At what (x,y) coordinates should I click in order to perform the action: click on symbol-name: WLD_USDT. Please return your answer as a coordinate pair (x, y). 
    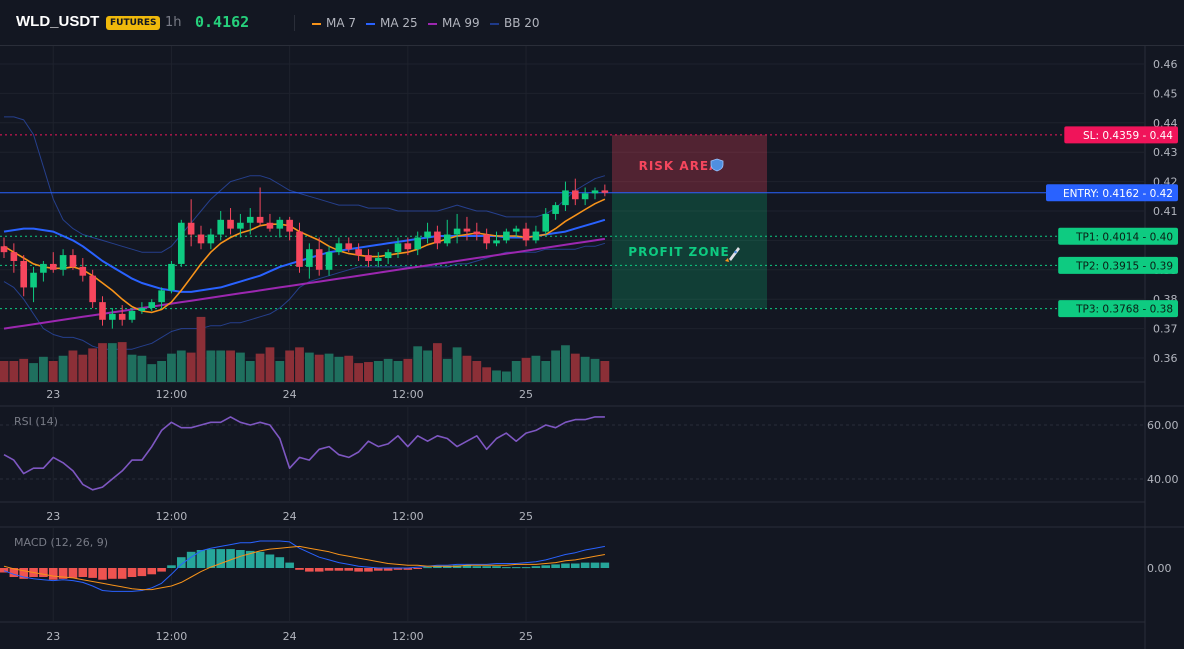
    Looking at the image, I should click on (58, 21).